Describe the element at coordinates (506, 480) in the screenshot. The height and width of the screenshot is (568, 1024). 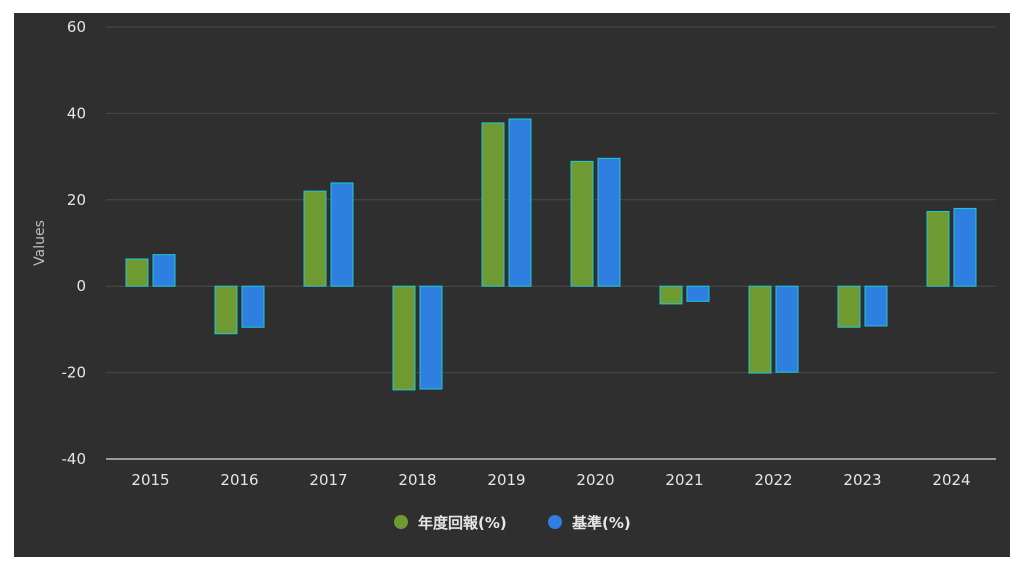
I see `x-tick-label: 2019` at that location.